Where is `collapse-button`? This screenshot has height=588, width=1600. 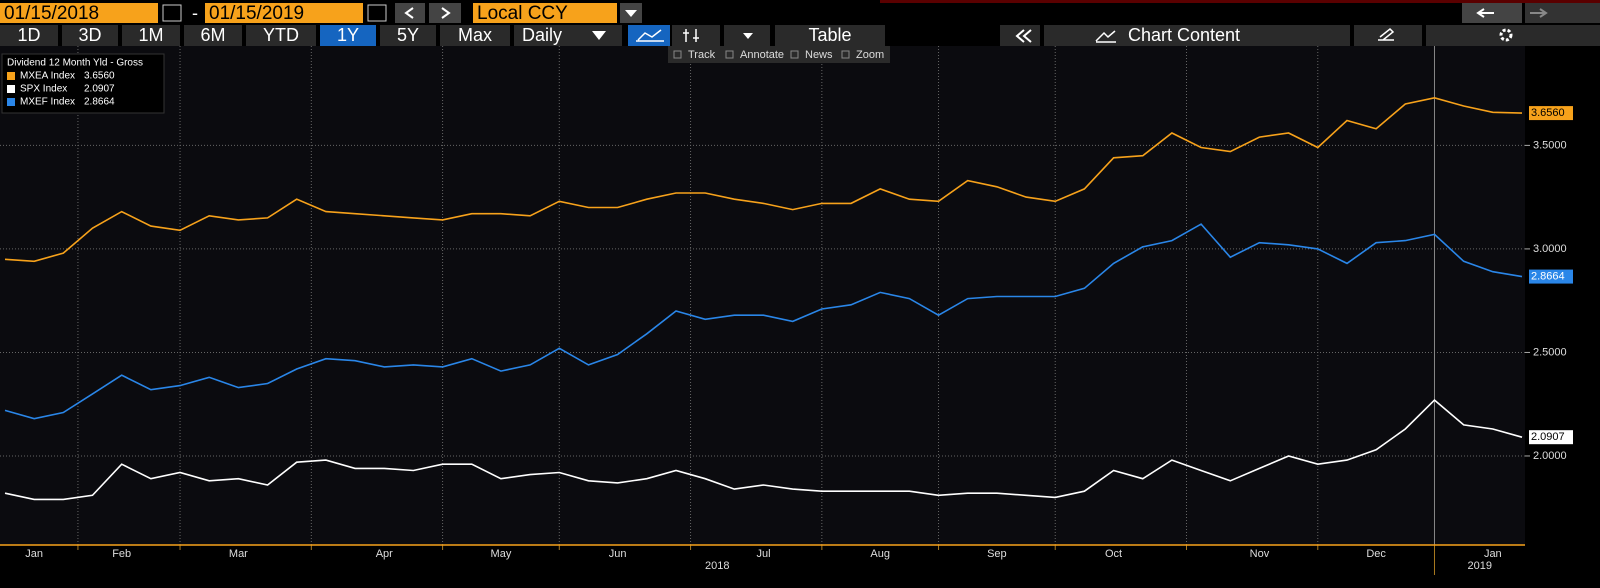
collapse-button is located at coordinates (1020, 35).